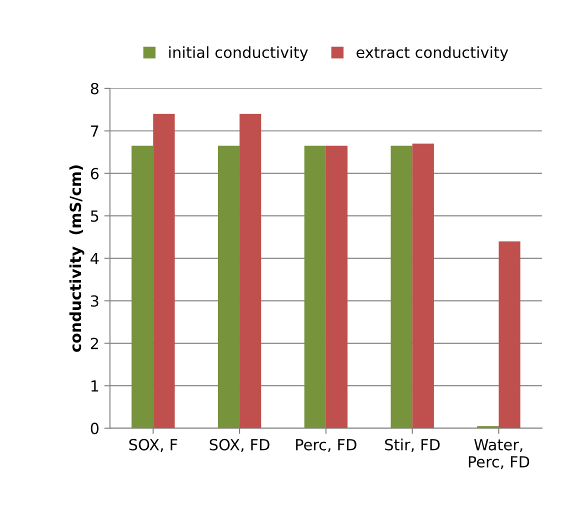 Image resolution: width=561 pixels, height=511 pixels. Describe the element at coordinates (76, 258) in the screenshot. I see `y-axis-title: conductivity (mS/cm)` at that location.